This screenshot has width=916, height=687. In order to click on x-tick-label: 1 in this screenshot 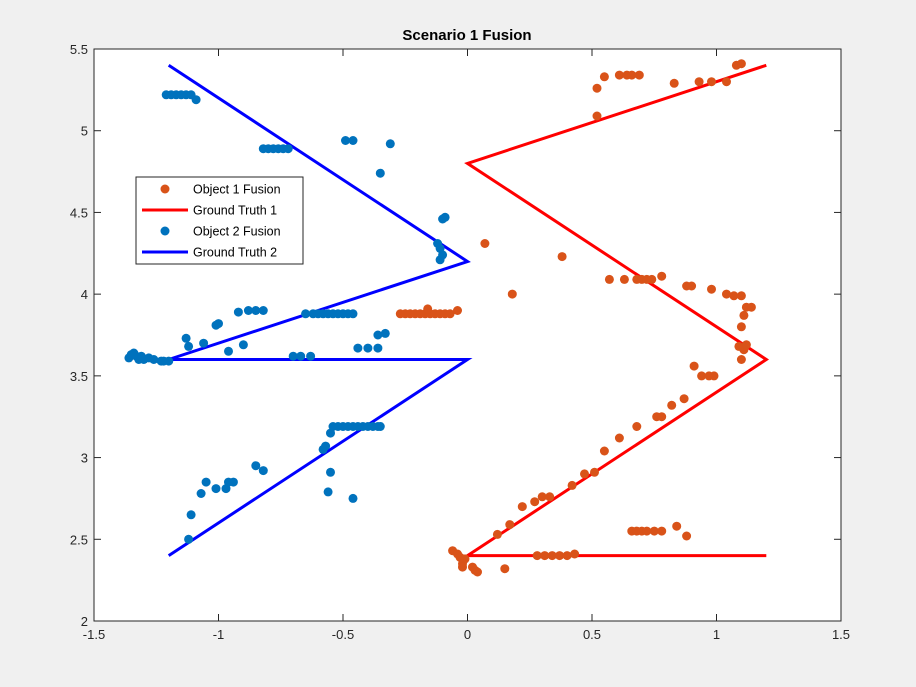, I will do `click(716, 634)`.